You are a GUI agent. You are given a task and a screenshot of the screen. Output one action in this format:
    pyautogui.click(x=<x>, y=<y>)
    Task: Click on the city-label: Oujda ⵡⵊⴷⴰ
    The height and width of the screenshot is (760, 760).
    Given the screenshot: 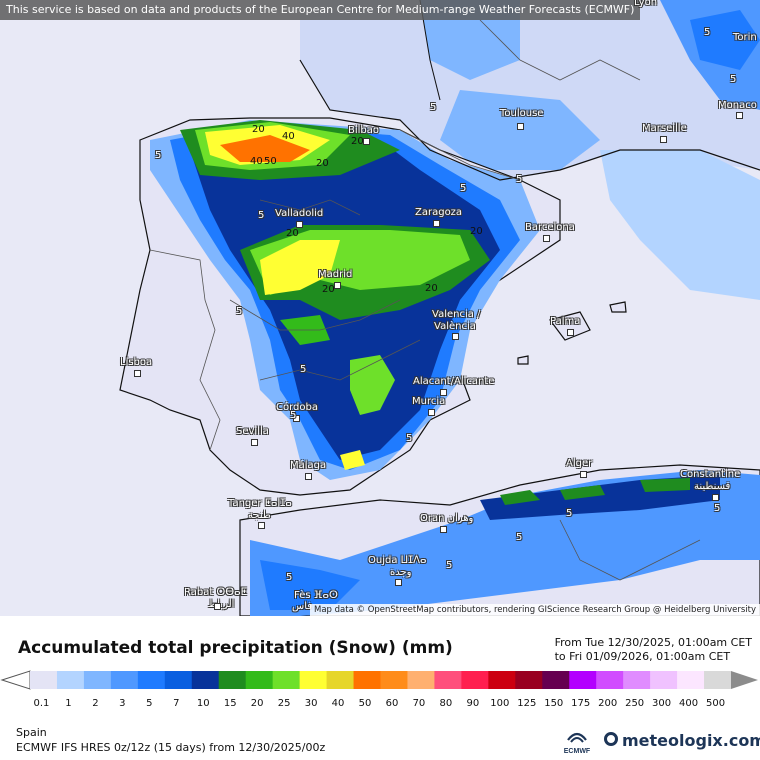 What is the action you would take?
    pyautogui.click(x=397, y=560)
    